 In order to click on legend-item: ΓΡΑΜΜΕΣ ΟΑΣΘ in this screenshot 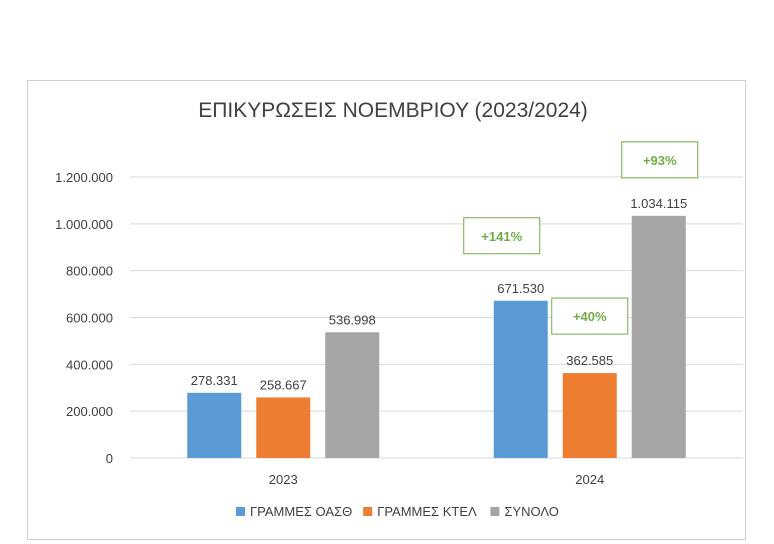, I will do `click(294, 511)`.